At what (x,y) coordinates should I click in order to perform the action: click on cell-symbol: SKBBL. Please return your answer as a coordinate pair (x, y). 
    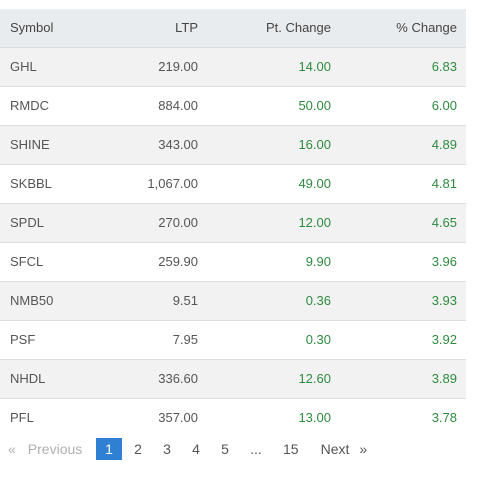
    Looking at the image, I should click on (31, 183).